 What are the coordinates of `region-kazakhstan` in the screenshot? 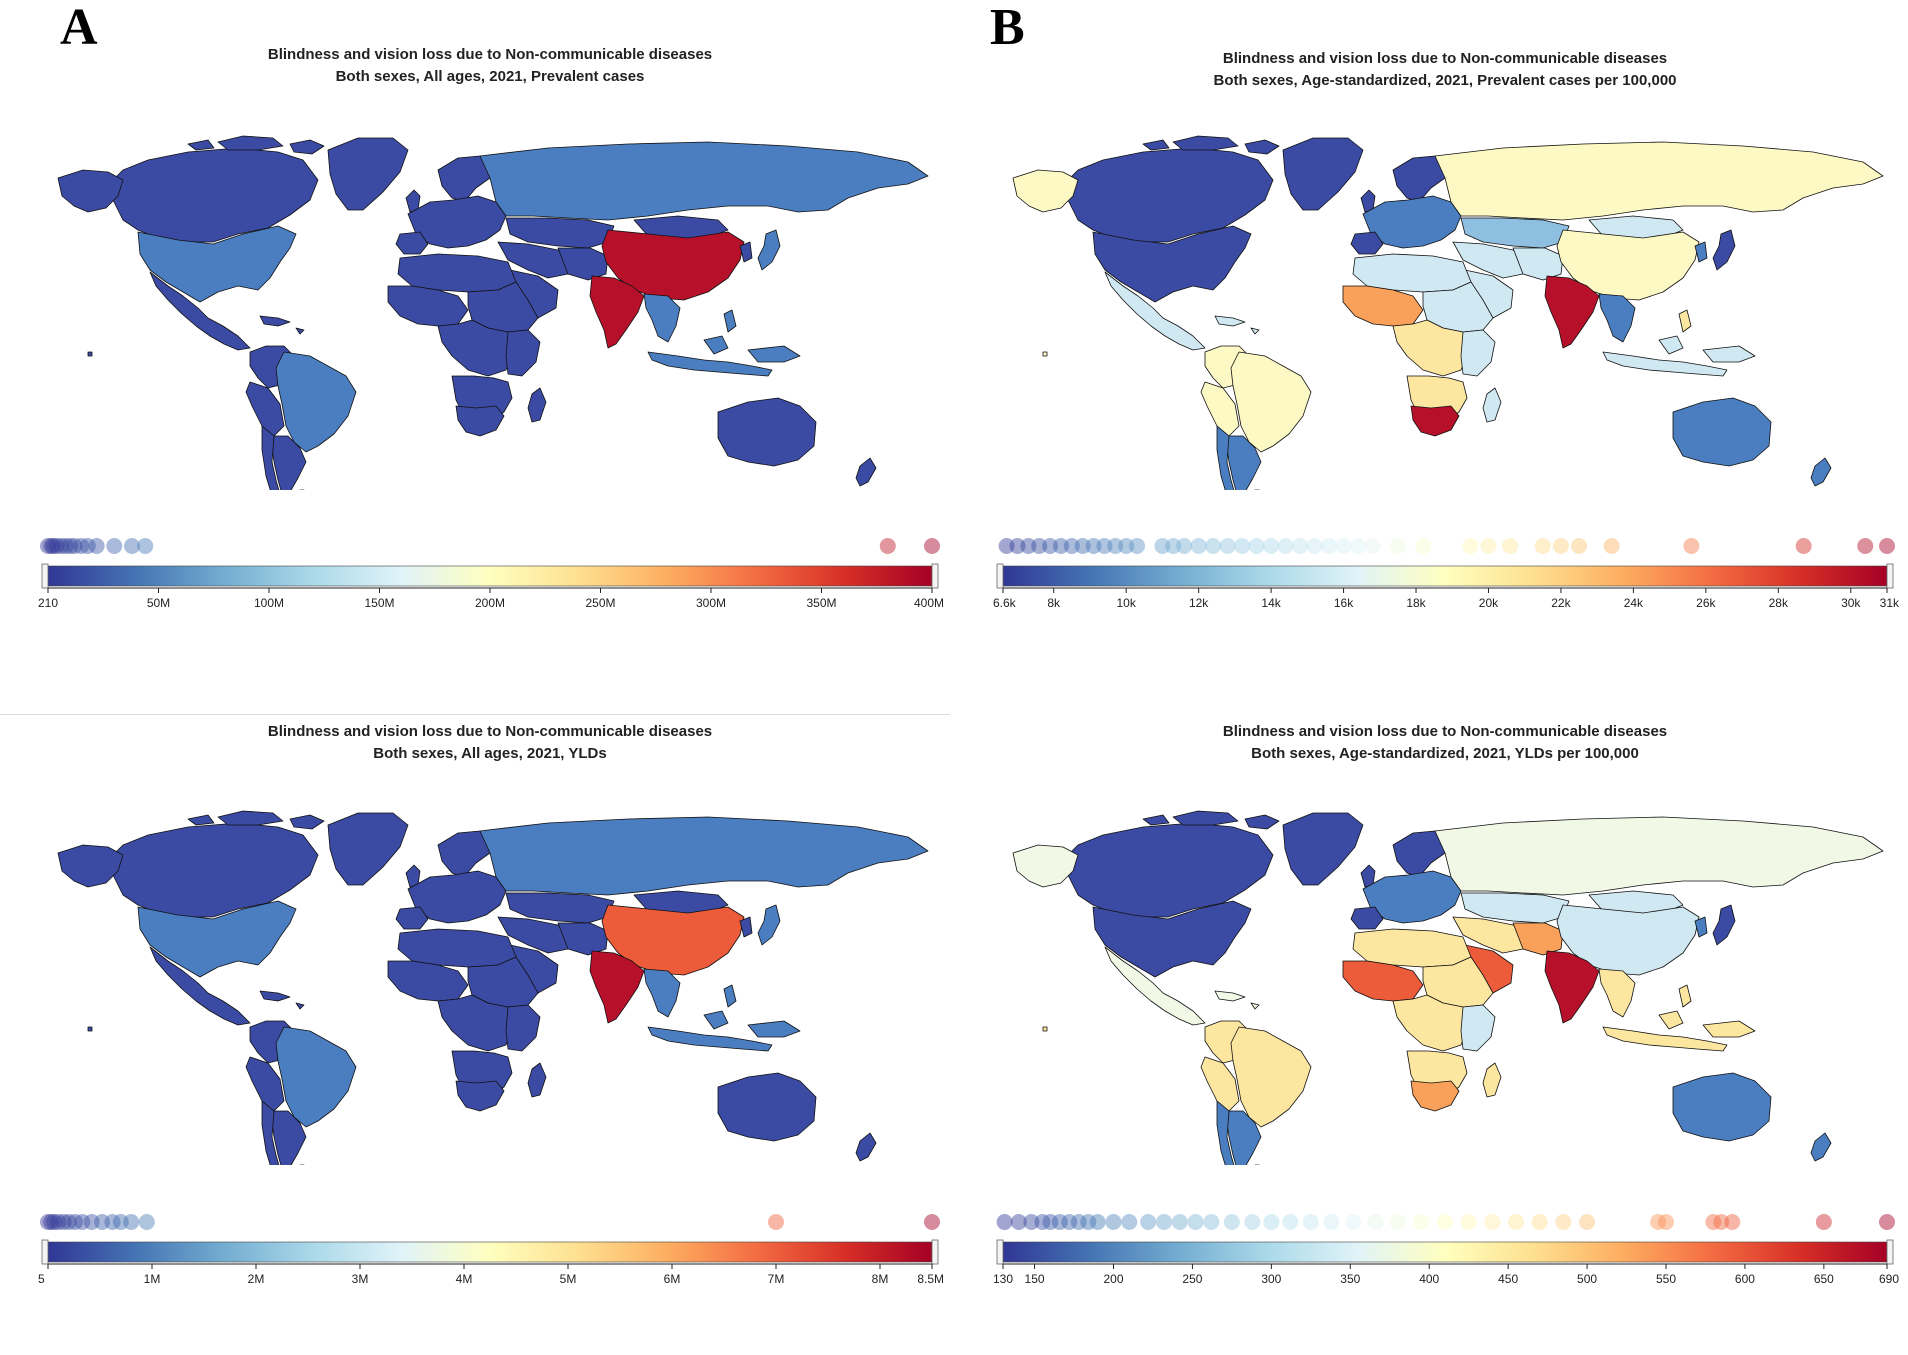 It's located at (560, 233).